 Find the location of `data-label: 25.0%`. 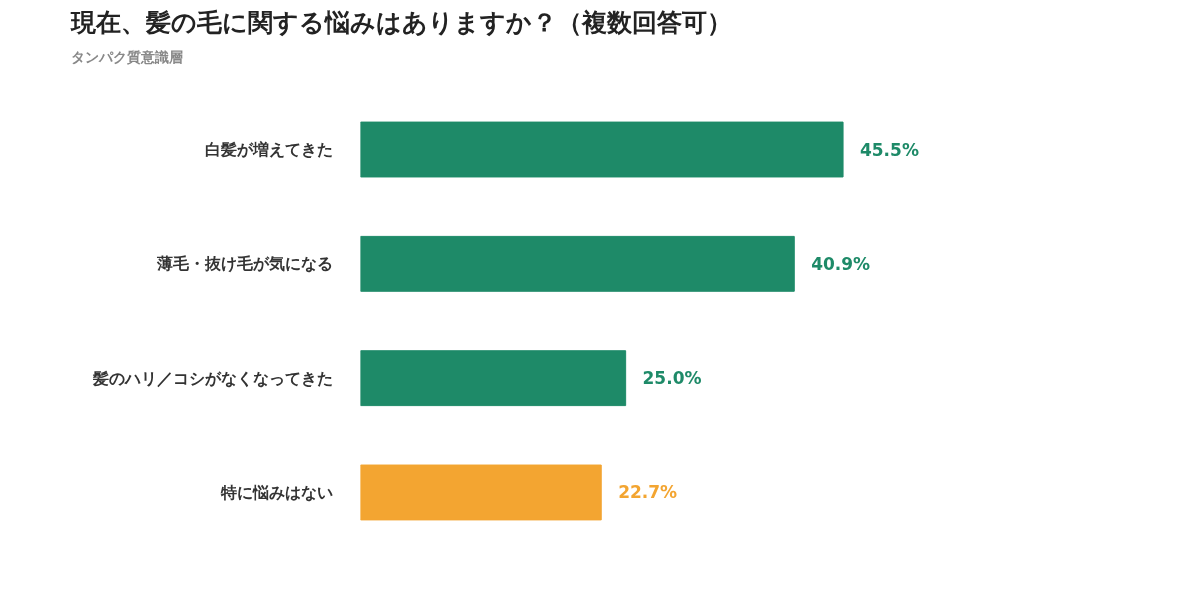

data-label: 25.0% is located at coordinates (672, 378).